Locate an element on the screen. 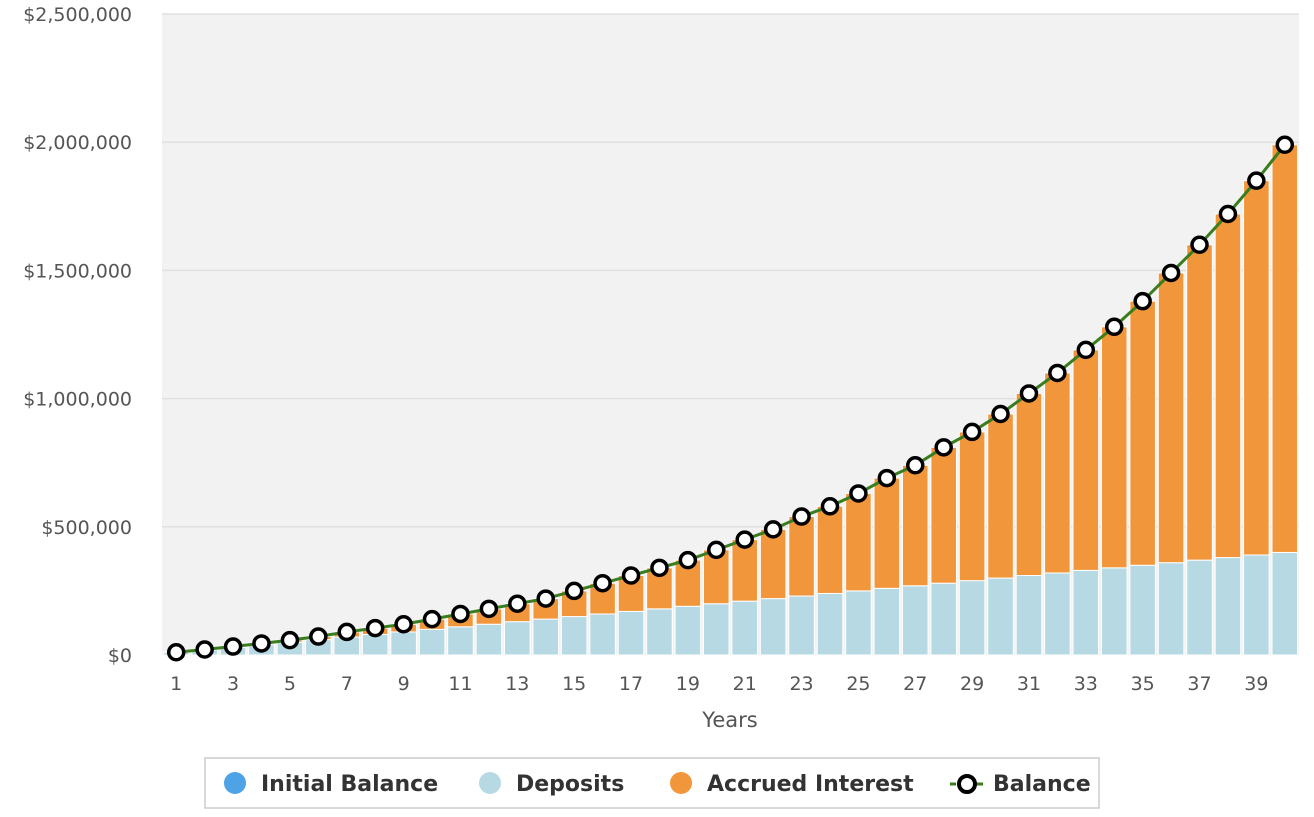 Image resolution: width=1314 pixels, height=817 pixels. y-tick-label: $500,000 is located at coordinates (86, 528).